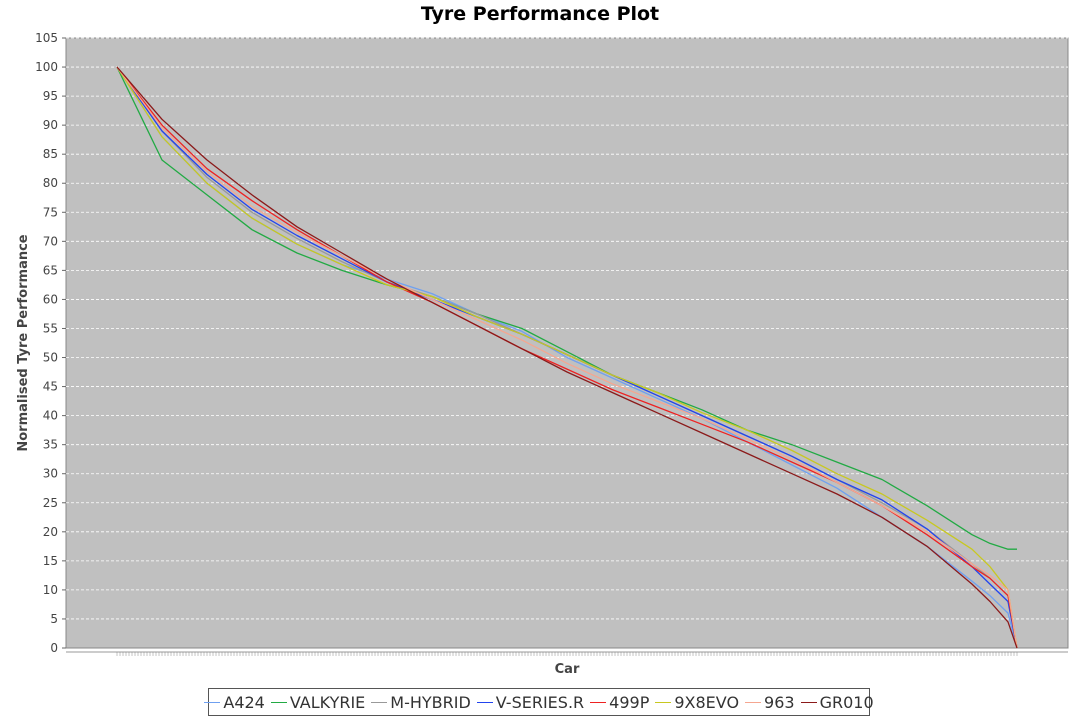 This screenshot has height=720, width=1080. Describe the element at coordinates (50, 445) in the screenshot. I see `y-tick-label: 35` at that location.